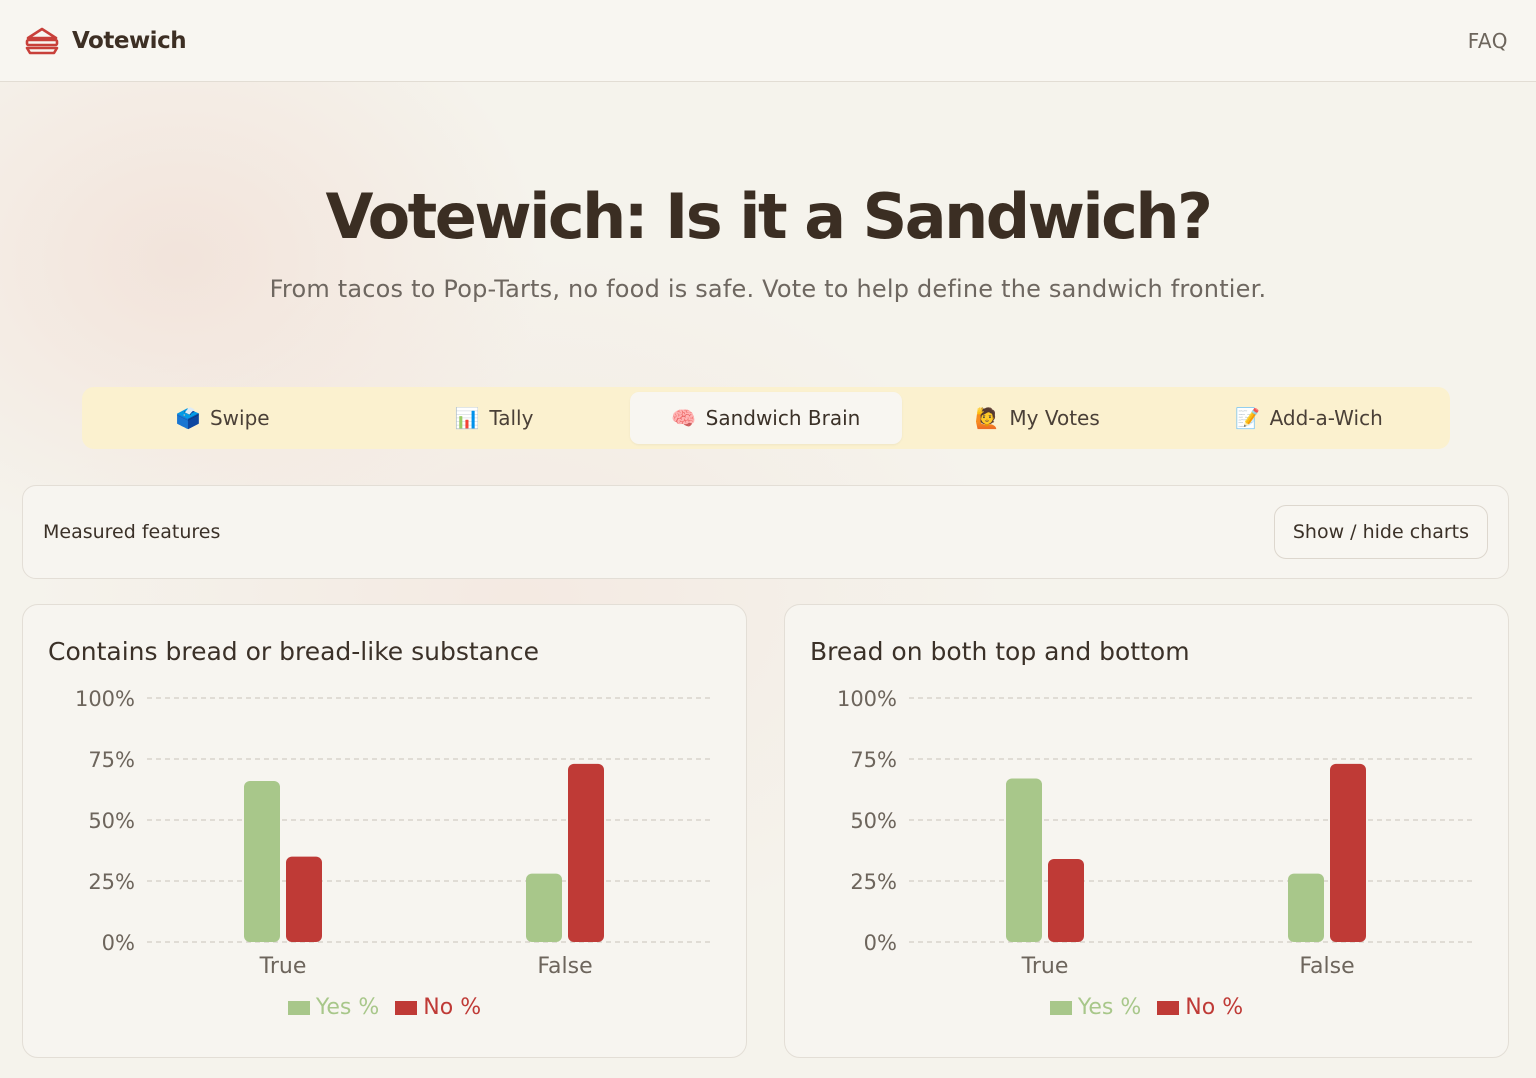  What do you see at coordinates (987, 418) in the screenshot?
I see `person-raising-hand-icon: 🙋` at bounding box center [987, 418].